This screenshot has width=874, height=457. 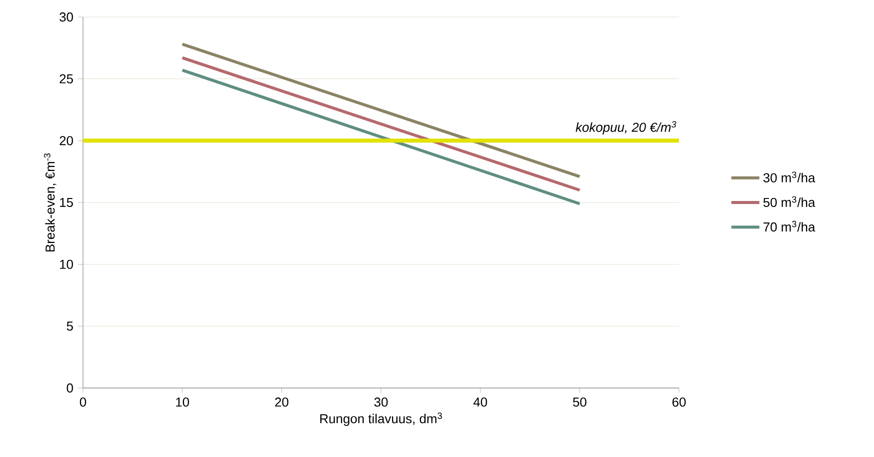 I want to click on x-tick-label: 40, so click(x=480, y=402).